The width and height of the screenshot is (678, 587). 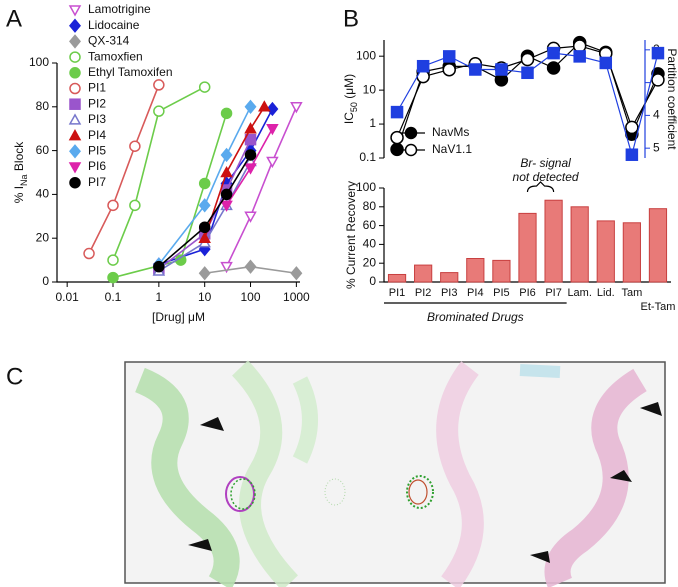 I want to click on axis-label: % INa Block, so click(x=20, y=172).